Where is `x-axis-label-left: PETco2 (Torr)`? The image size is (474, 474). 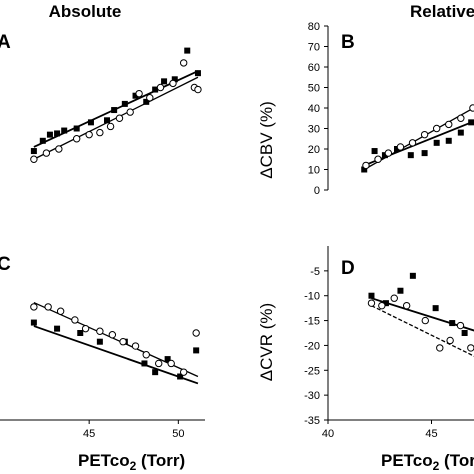
x-axis-label-left: PETco2 (Torr) is located at coordinates (131, 462).